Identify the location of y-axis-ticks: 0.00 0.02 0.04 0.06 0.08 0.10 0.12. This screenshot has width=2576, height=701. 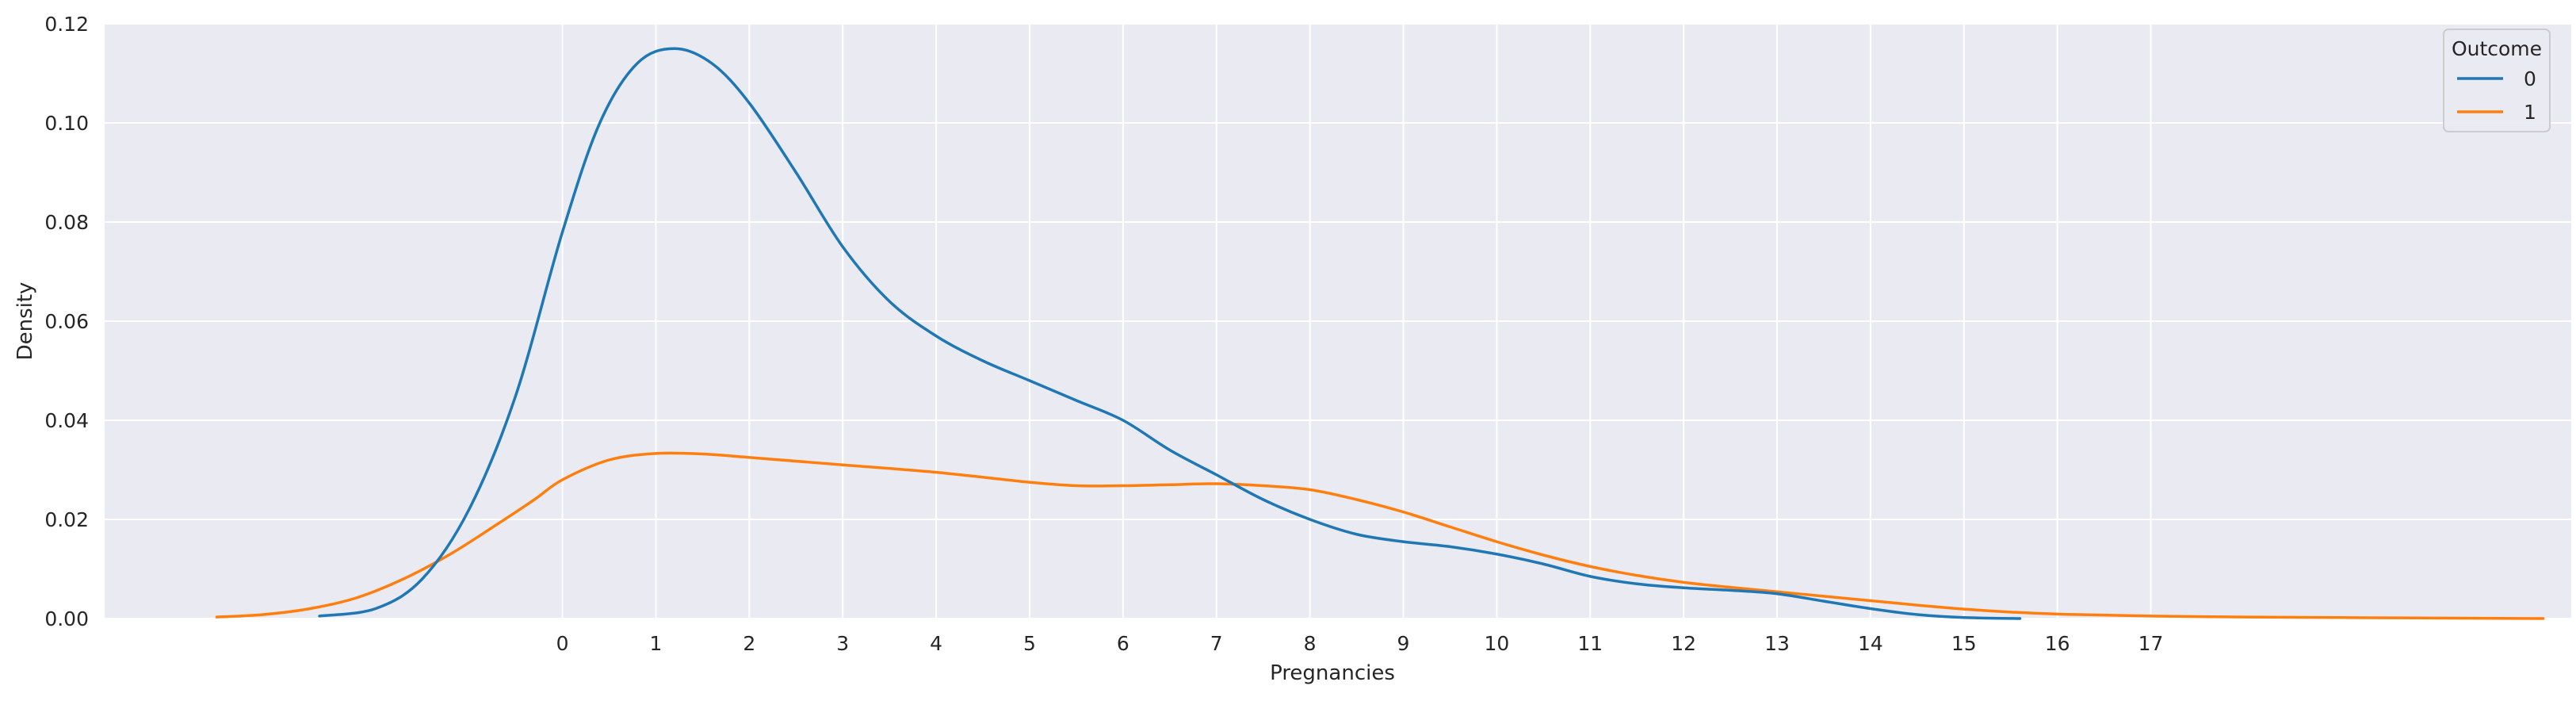
(66, 321).